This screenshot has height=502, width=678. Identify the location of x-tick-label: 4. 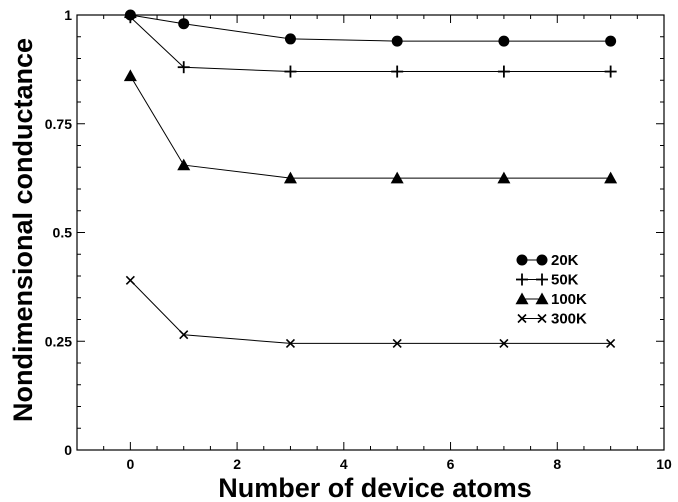
(344, 464).